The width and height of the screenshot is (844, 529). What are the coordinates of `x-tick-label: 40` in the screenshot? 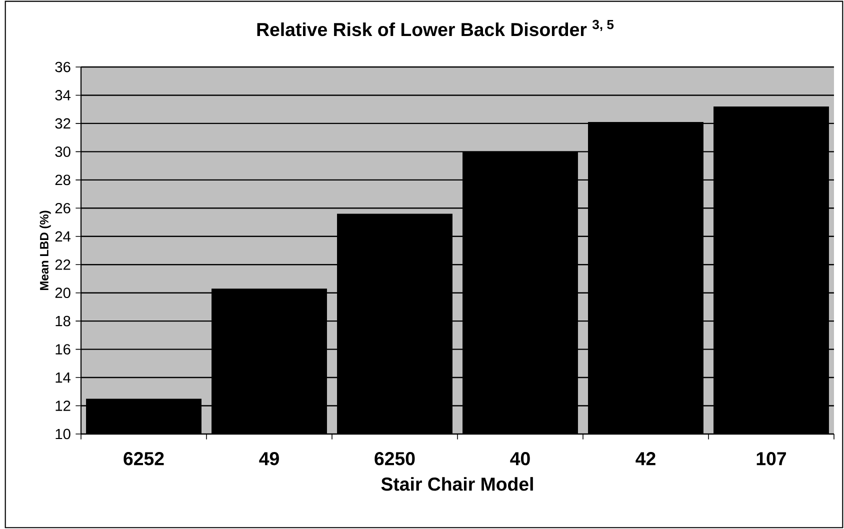 It's located at (520, 459).